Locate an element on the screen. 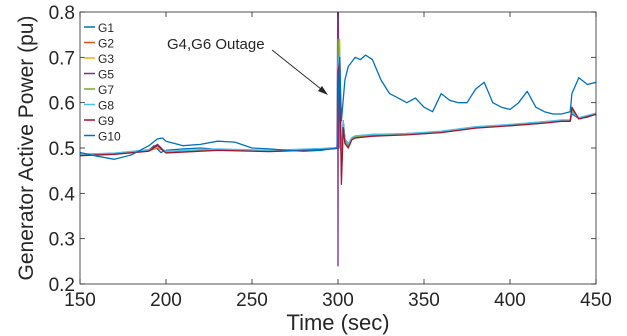  x-axis-label: Time (sec) is located at coordinates (337, 322).